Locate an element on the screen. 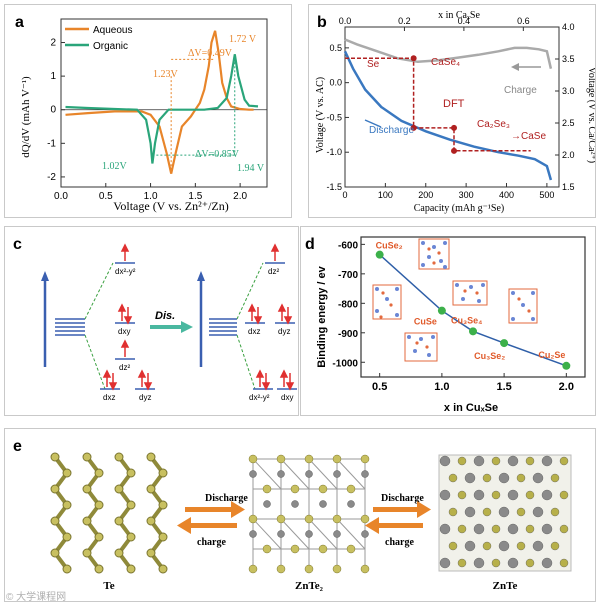 The height and width of the screenshot is (606, 600). legend-aqueous: Aqueous is located at coordinates (112, 30).